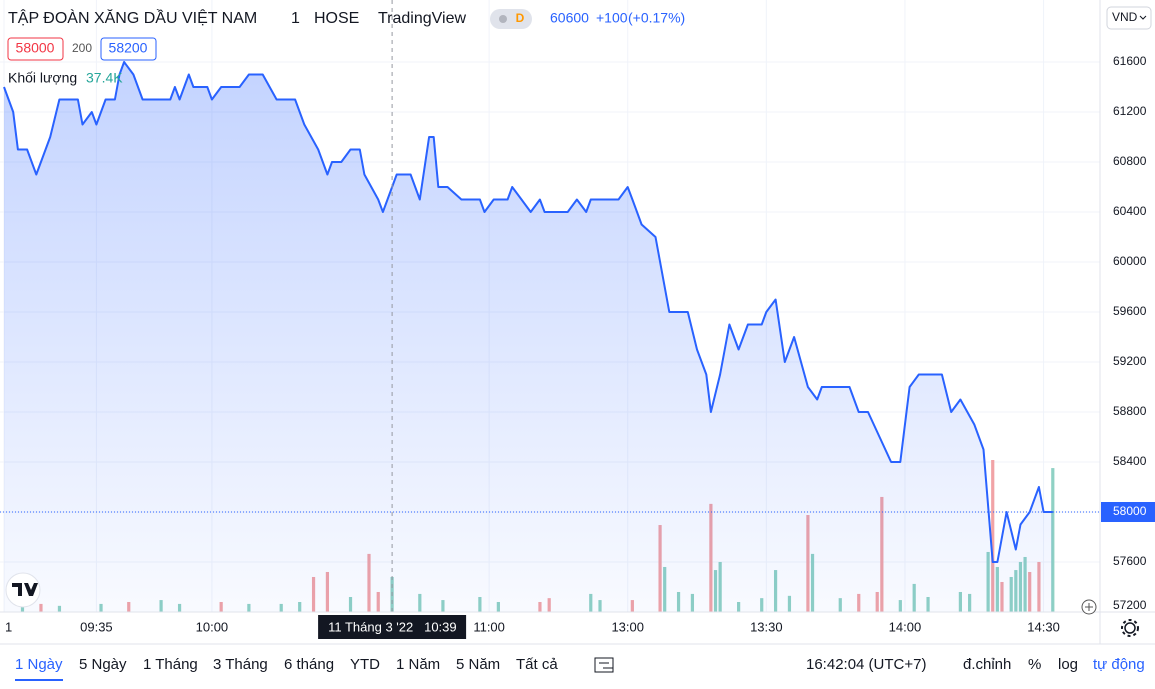 The width and height of the screenshot is (1155, 689). I want to click on x-tick-label: 11:00, so click(489, 626).